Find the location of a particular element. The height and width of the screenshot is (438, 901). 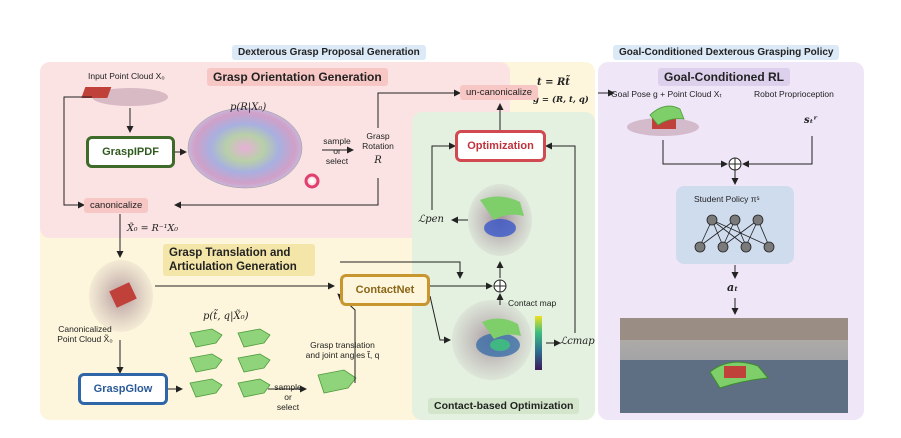

sample-or-select-2: sample or select is located at coordinates (288, 397).